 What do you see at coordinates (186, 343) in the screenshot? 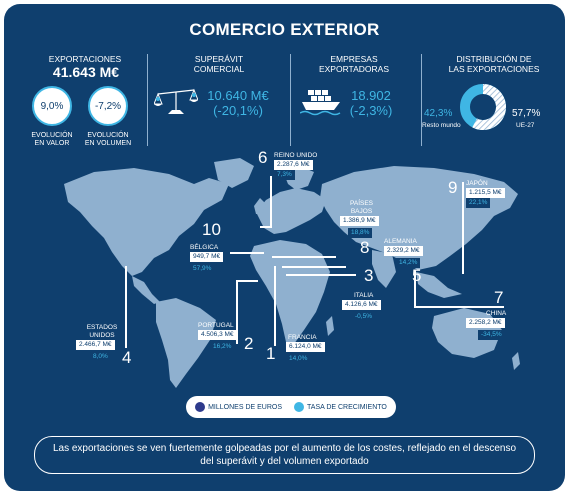
I see `south-america-shape` at bounding box center [186, 343].